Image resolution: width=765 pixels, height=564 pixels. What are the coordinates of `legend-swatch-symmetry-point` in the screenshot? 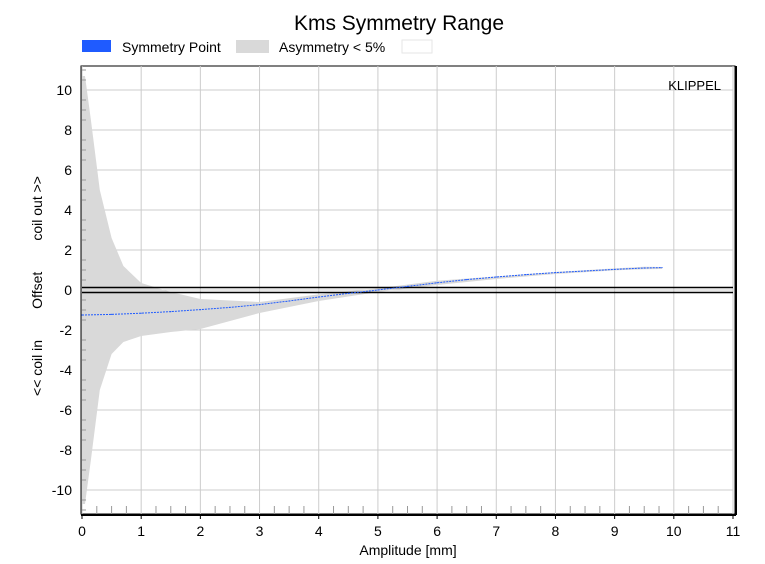 It's located at (96, 46).